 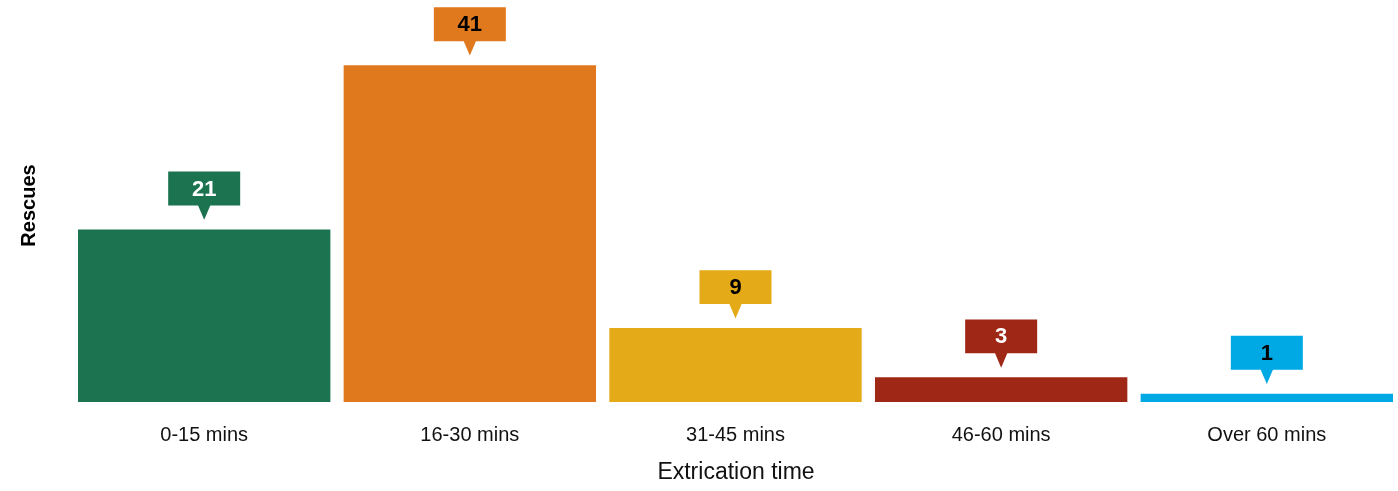 What do you see at coordinates (1001, 433) in the screenshot?
I see `x-tick-label: 46-60 mins` at bounding box center [1001, 433].